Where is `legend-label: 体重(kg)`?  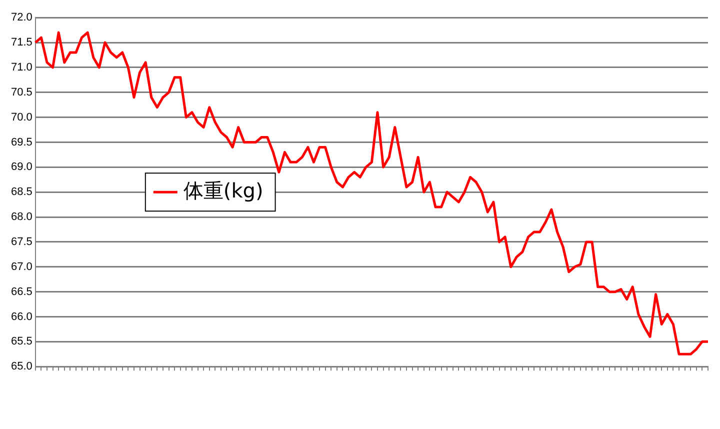 legend-label: 体重(kg) is located at coordinates (223, 190).